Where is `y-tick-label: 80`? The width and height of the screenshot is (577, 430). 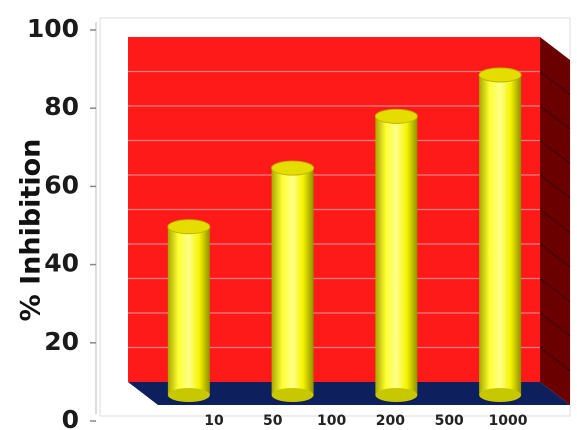
y-tick-label: 80 is located at coordinates (61, 106).